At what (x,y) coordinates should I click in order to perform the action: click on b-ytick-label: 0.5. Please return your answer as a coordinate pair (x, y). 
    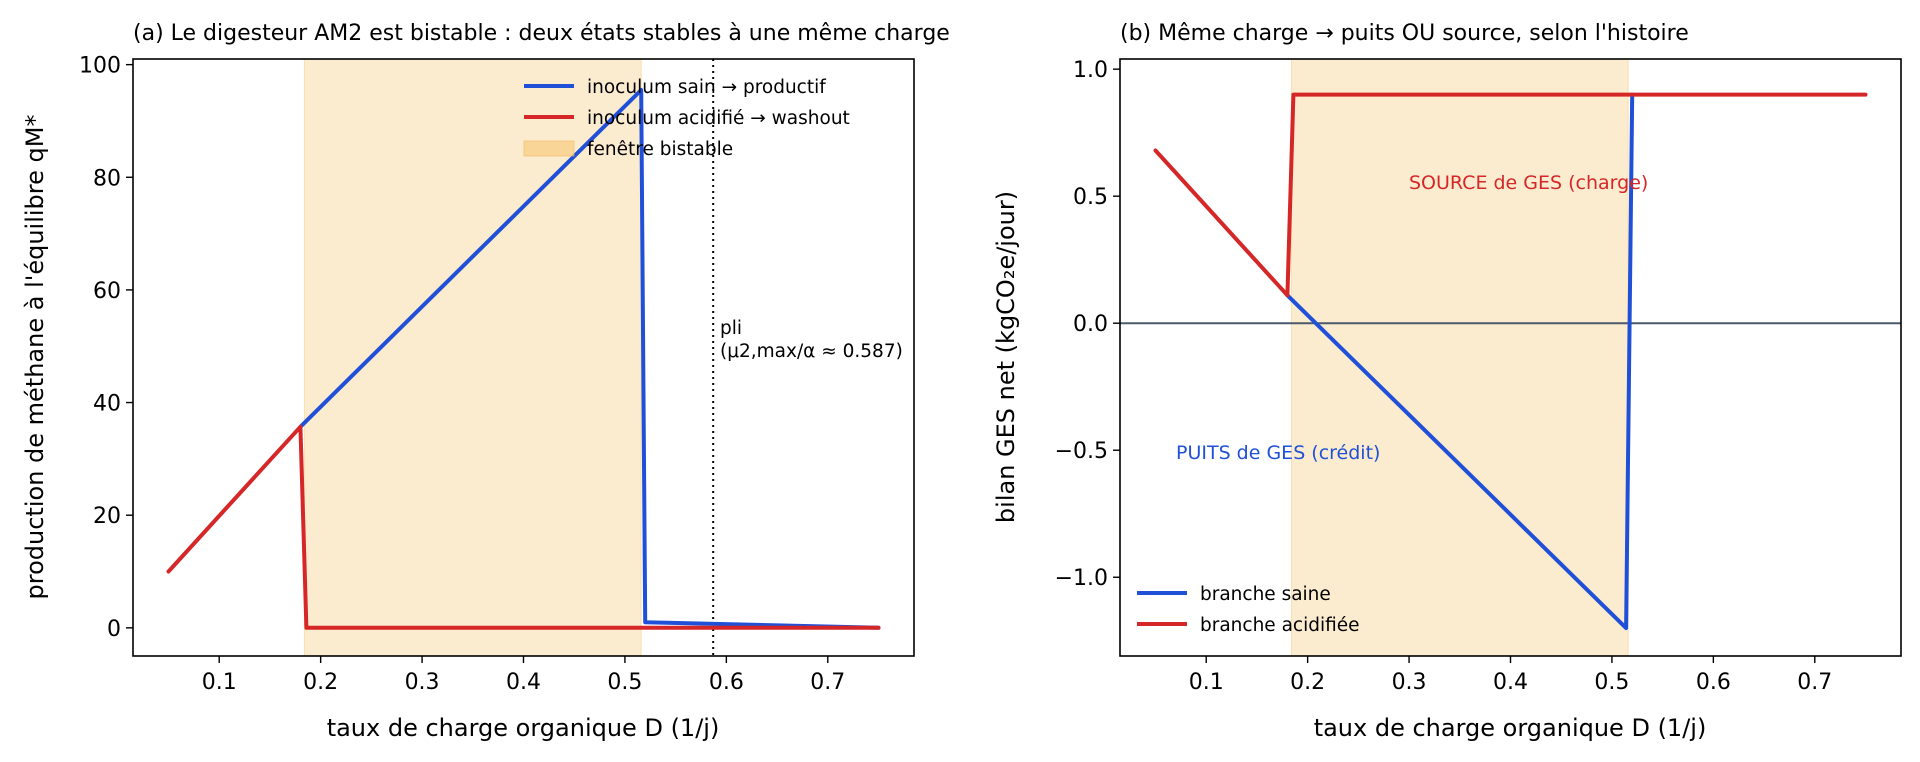
    Looking at the image, I should click on (1090, 197).